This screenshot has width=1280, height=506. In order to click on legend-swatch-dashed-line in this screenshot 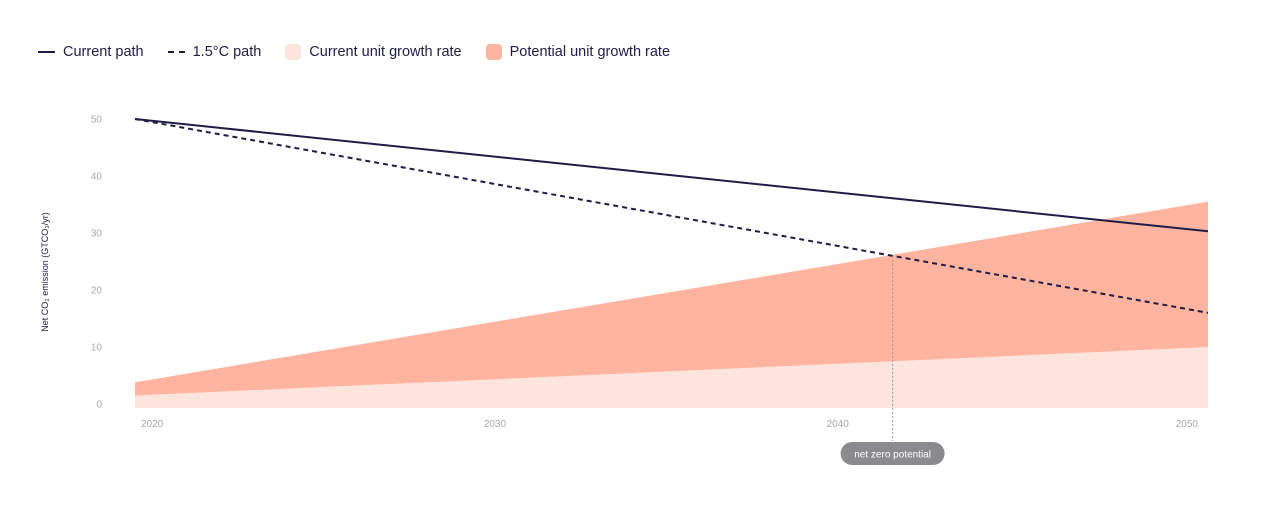, I will do `click(176, 52)`.